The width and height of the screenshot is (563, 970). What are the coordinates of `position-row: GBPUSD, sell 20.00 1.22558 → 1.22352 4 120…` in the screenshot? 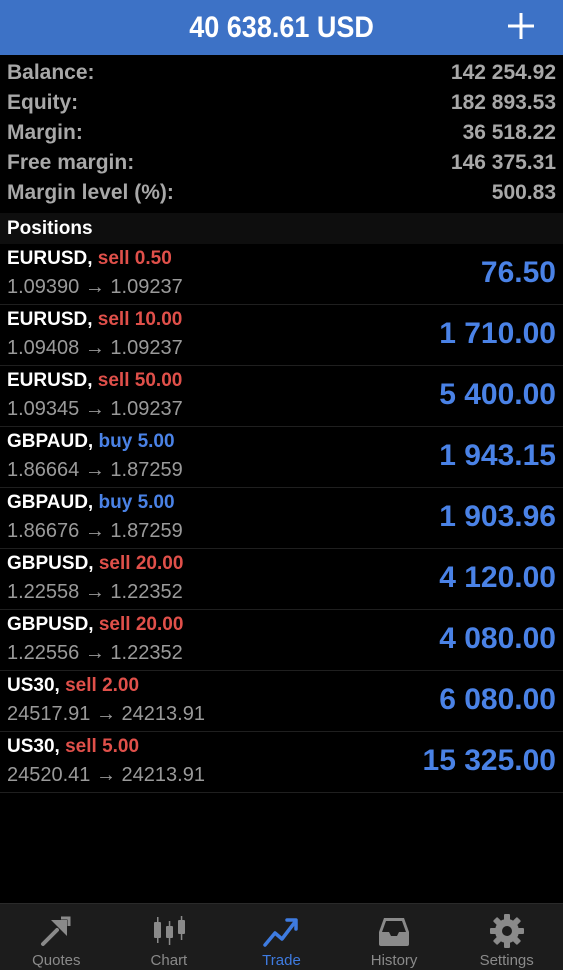 It's located at (281, 579).